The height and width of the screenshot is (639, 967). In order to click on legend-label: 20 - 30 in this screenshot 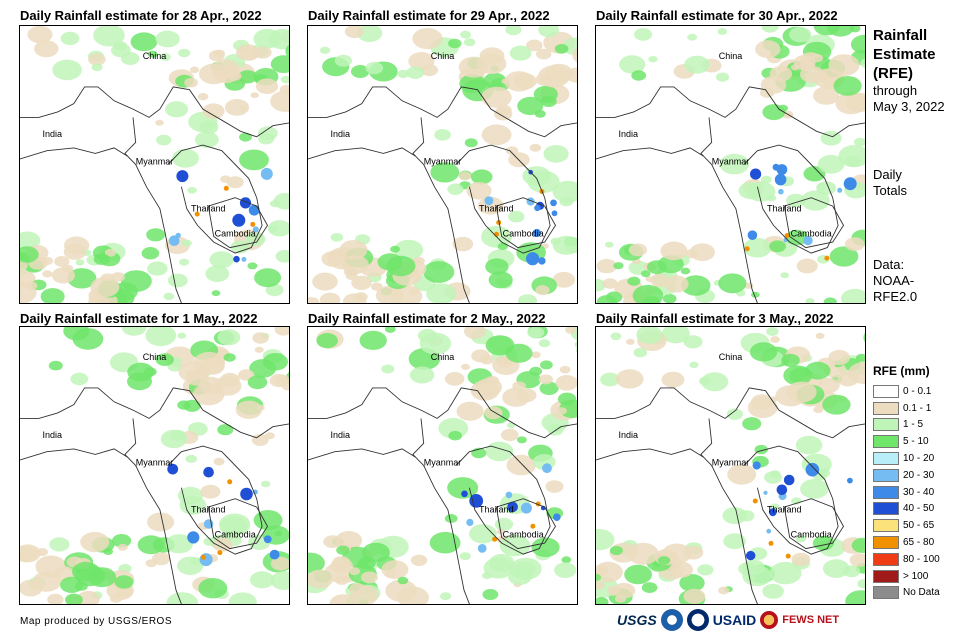, I will do `click(919, 475)`.